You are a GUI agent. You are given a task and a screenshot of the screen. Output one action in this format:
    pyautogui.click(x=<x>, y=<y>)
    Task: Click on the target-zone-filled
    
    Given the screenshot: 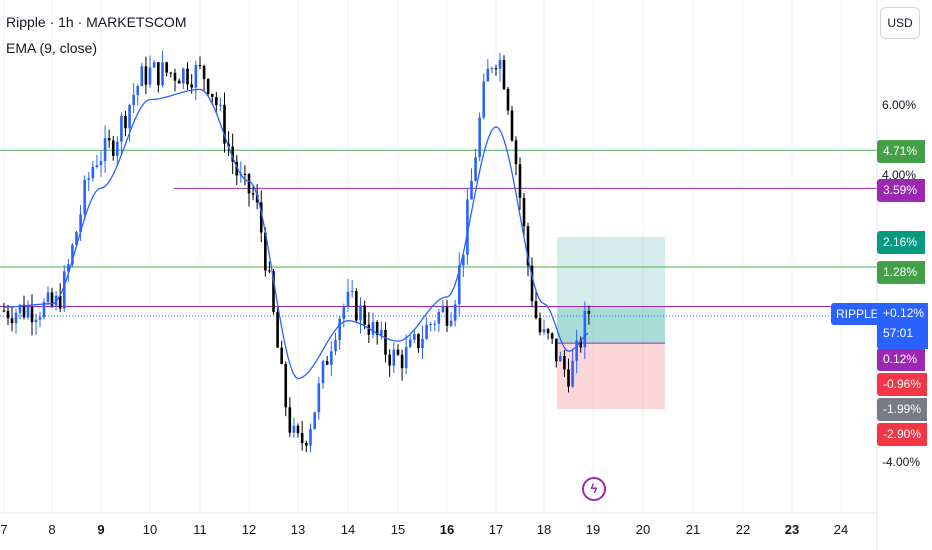 What is the action you would take?
    pyautogui.click(x=611, y=325)
    